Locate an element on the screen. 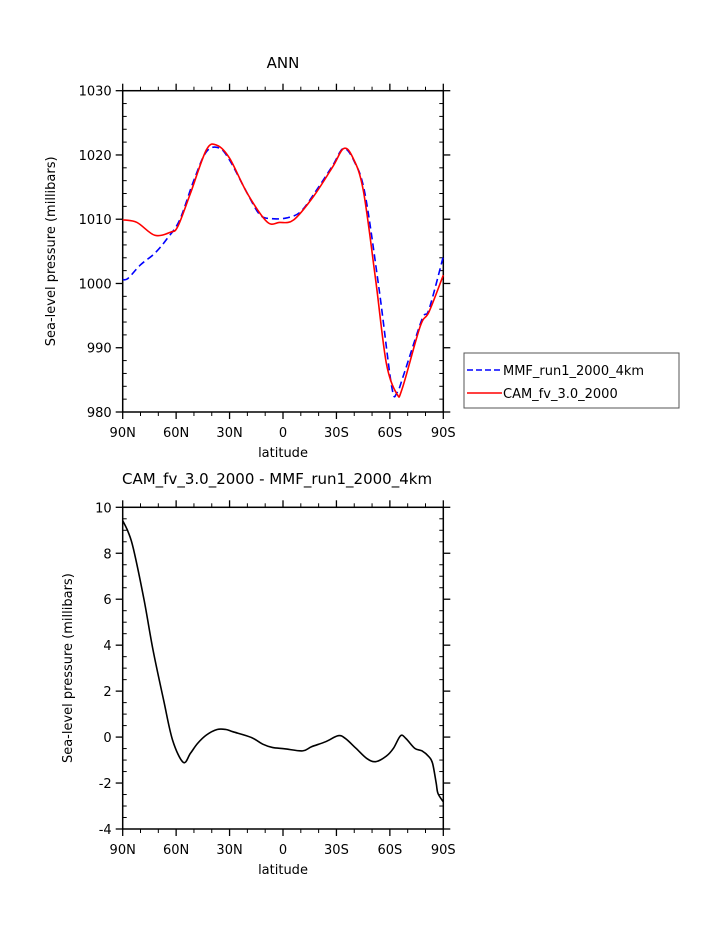 Image resolution: width=723 pixels, height=935 pixels. y-tick-label: 0 is located at coordinates (107, 738).